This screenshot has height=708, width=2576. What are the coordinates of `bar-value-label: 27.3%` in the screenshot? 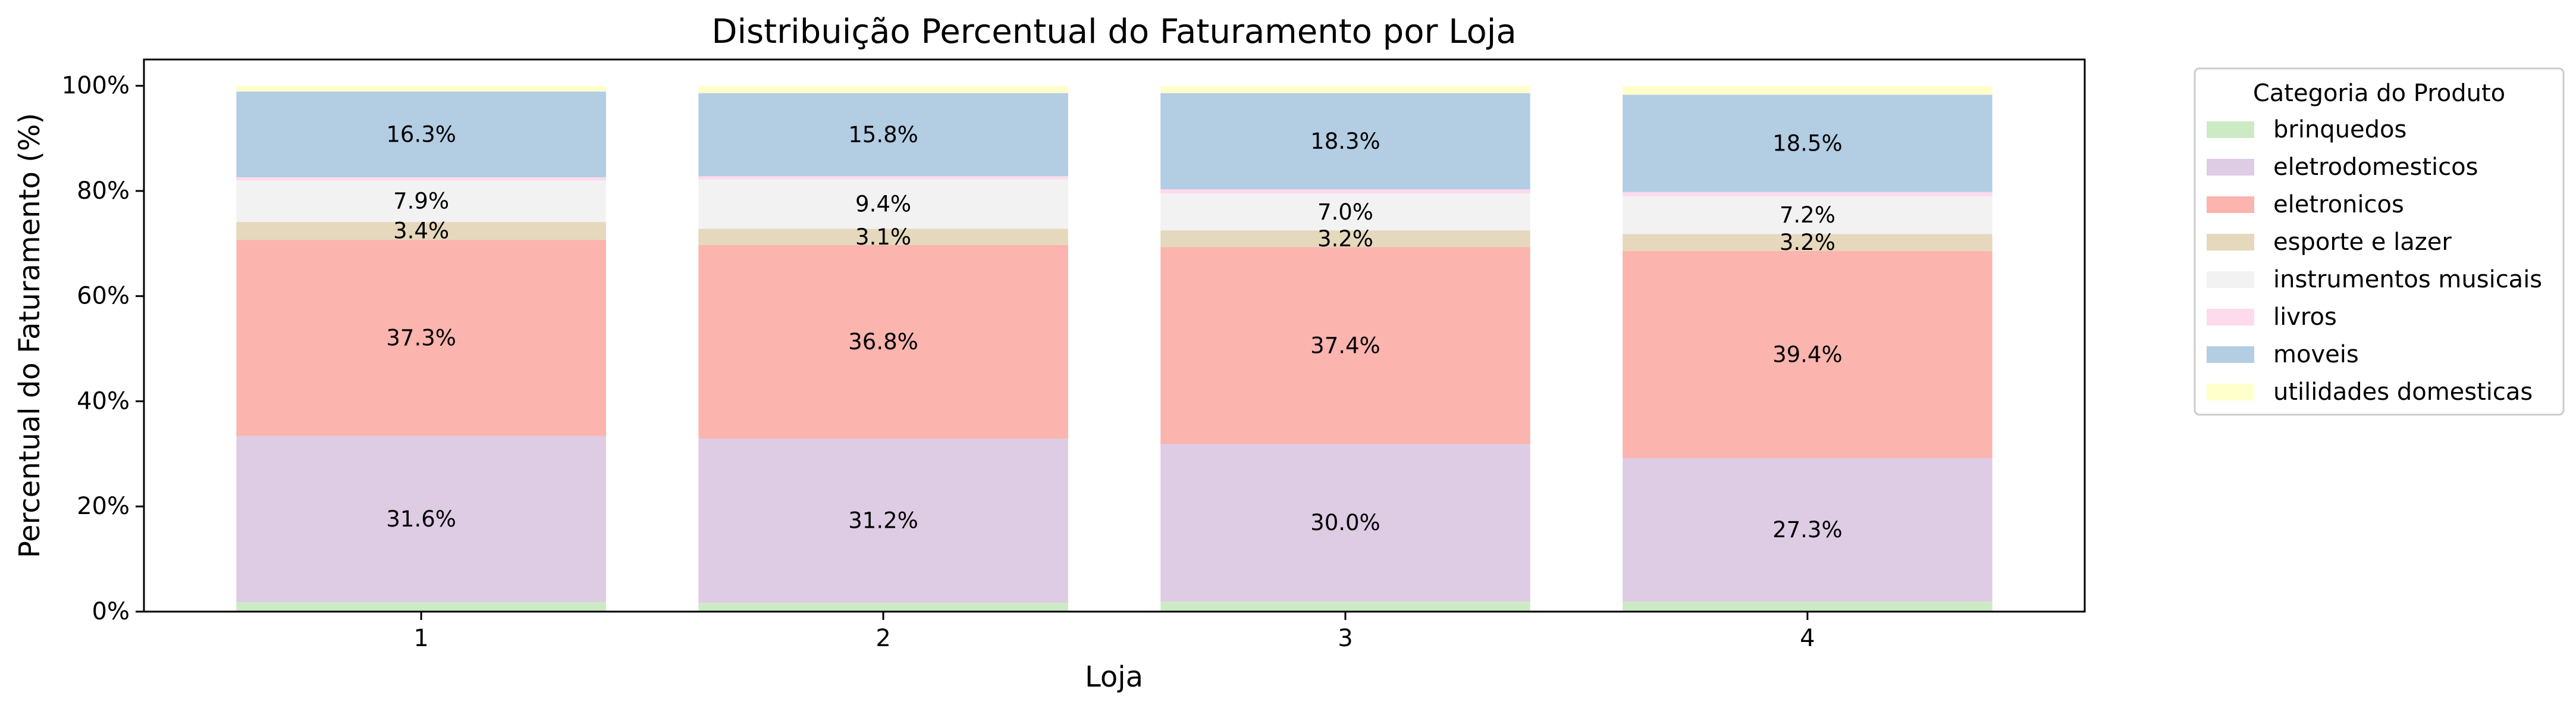 It's located at (1807, 530).